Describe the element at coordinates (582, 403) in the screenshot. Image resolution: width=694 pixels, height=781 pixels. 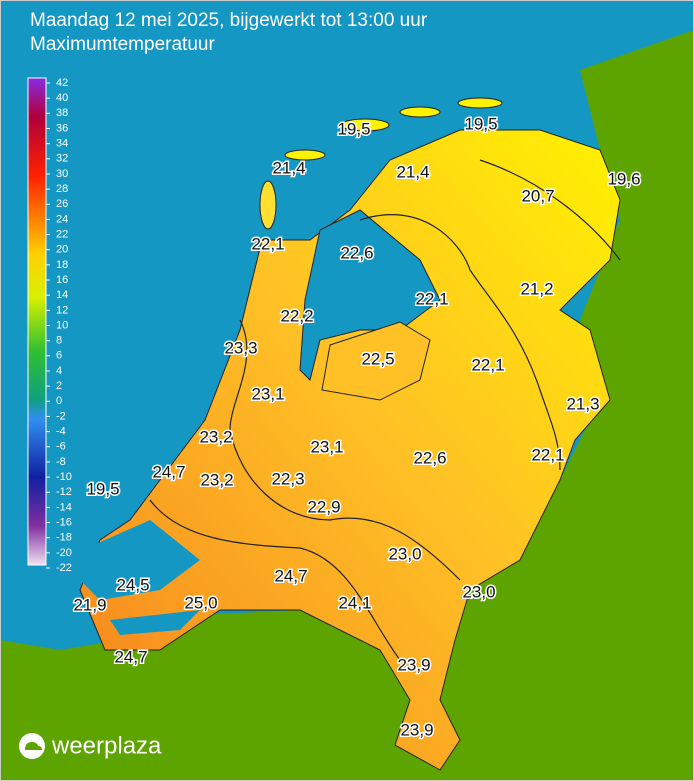
I see `station-value: 21,3` at that location.